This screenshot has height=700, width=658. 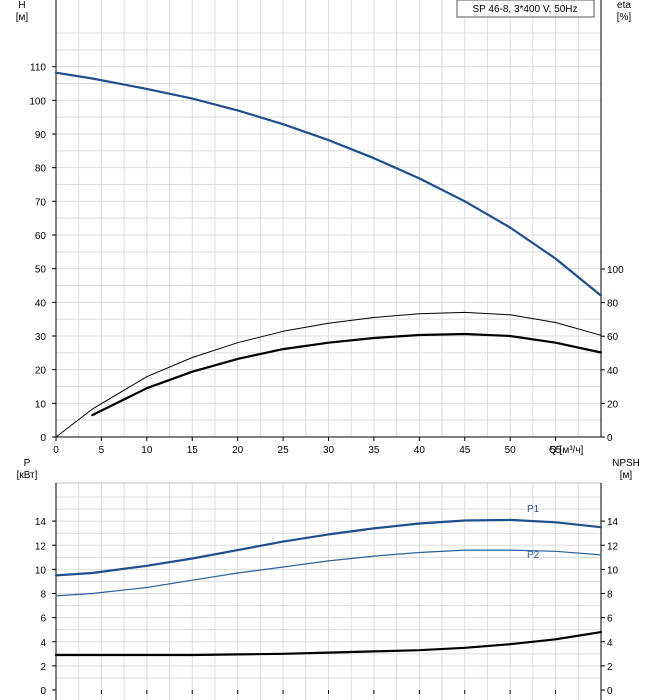 What do you see at coordinates (147, 450) in the screenshot?
I see `x-tick-label: 10` at bounding box center [147, 450].